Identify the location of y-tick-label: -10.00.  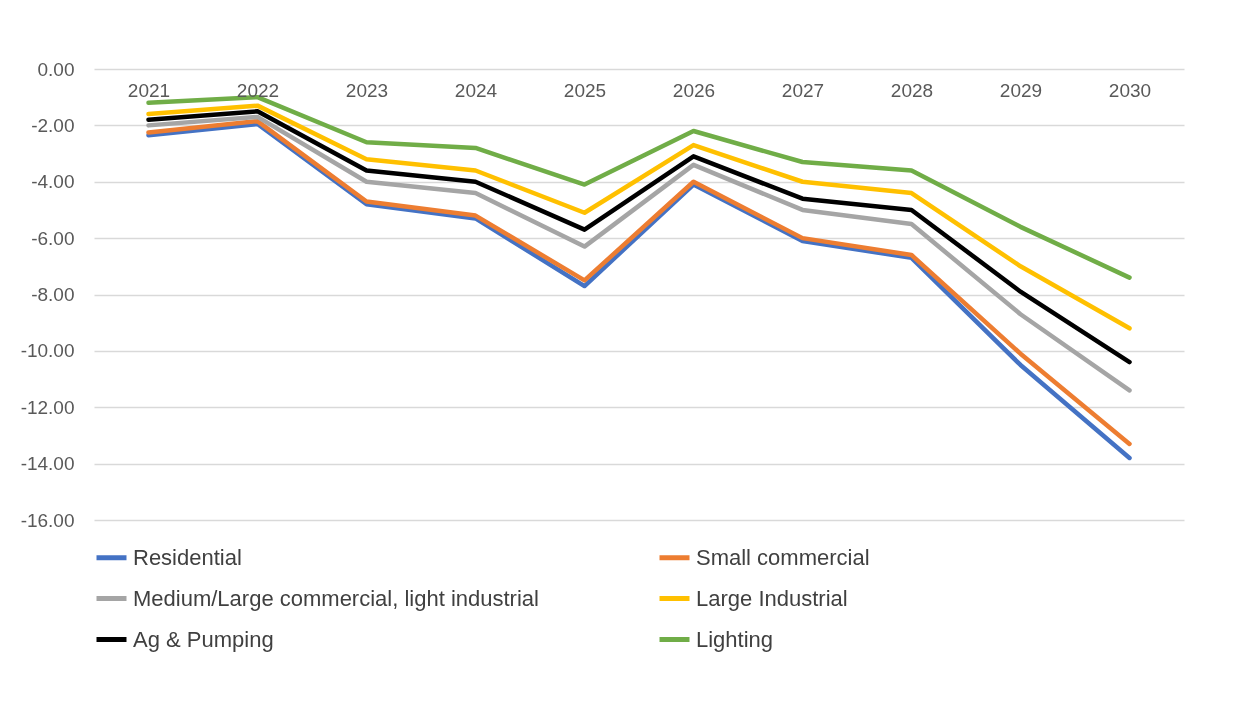
(47, 351).